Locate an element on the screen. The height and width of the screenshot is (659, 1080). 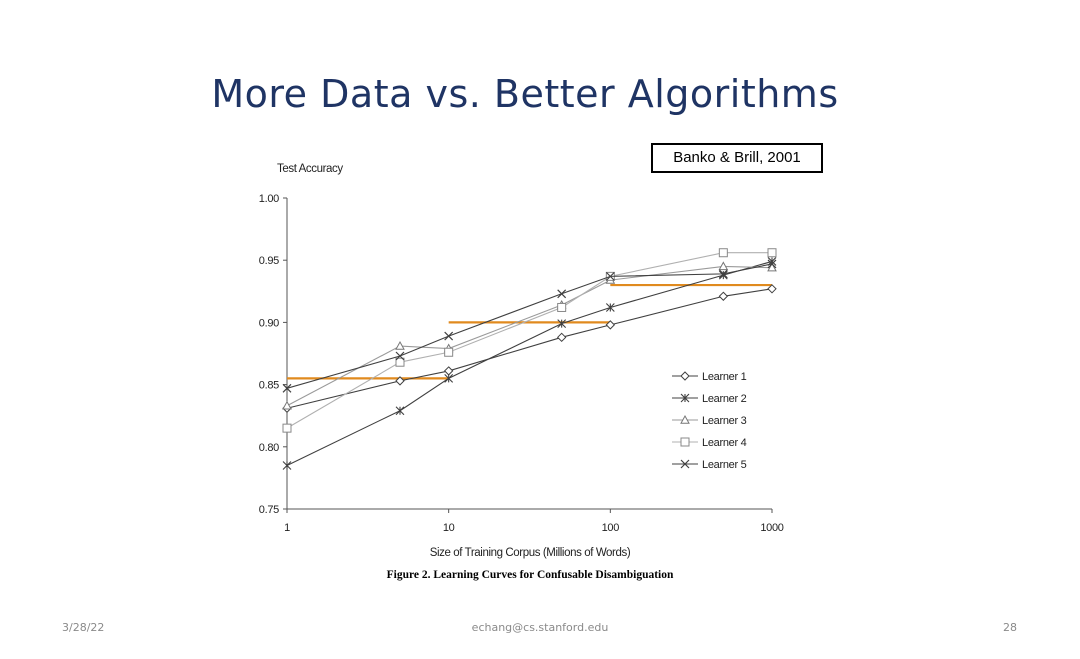
x-tick-label: 1 is located at coordinates (287, 528).